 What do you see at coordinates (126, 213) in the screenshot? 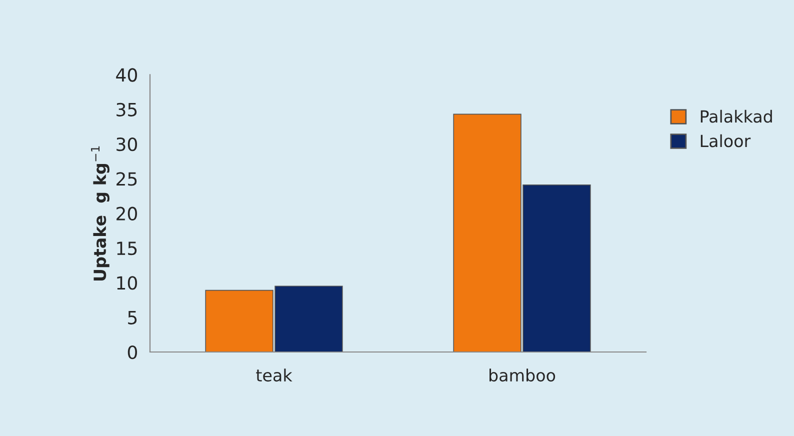
I see `y-tick-label: 20` at bounding box center [126, 213].